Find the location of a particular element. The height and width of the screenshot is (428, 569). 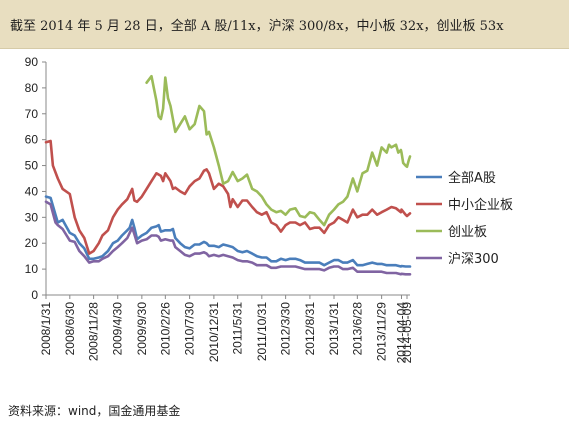

source-note: 资料来源：wind，国金通用基金 is located at coordinates (94, 411).